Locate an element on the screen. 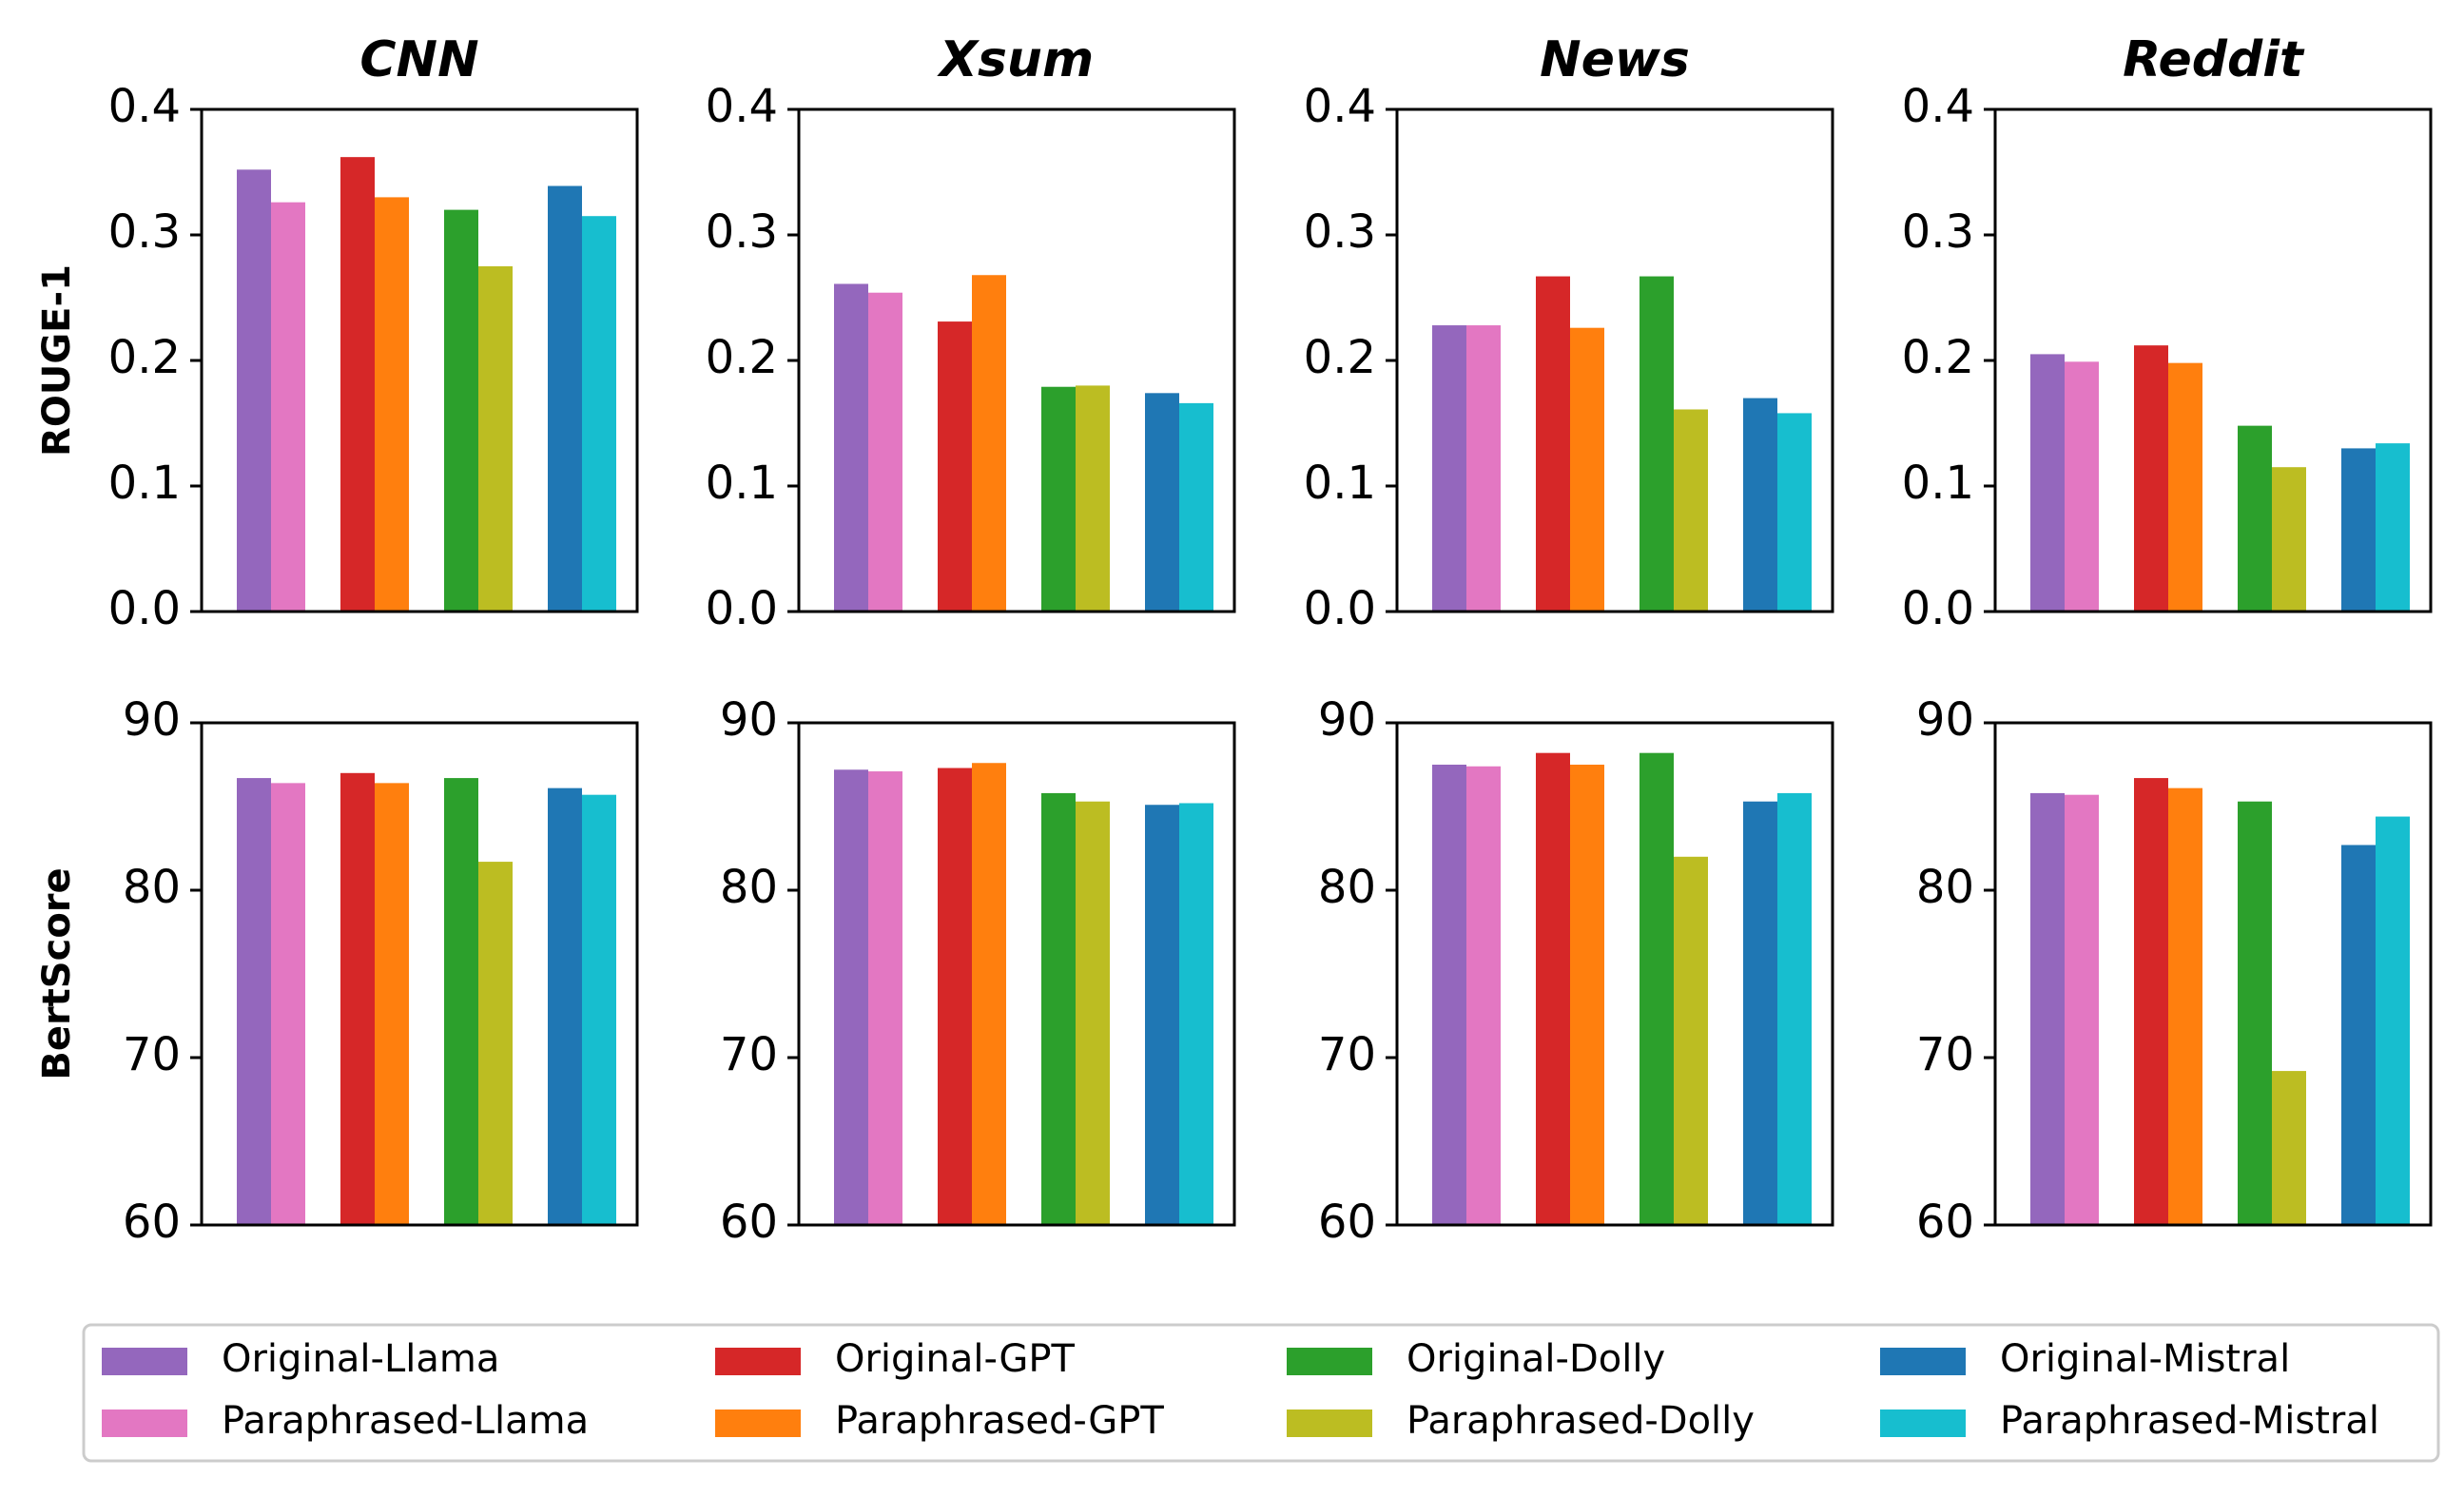 This screenshot has height=1497, width=2464. bar-rouge-1-xsum-paraphrased-gpt is located at coordinates (989, 443).